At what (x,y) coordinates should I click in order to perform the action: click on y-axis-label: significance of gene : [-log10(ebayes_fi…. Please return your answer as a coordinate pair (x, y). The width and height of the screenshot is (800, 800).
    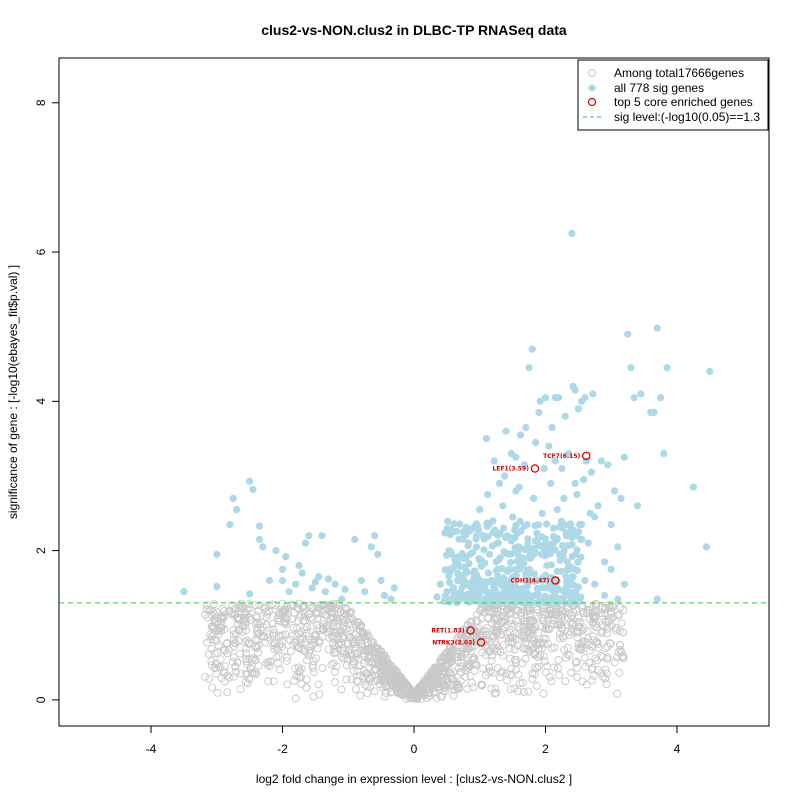
    Looking at the image, I should click on (13, 392).